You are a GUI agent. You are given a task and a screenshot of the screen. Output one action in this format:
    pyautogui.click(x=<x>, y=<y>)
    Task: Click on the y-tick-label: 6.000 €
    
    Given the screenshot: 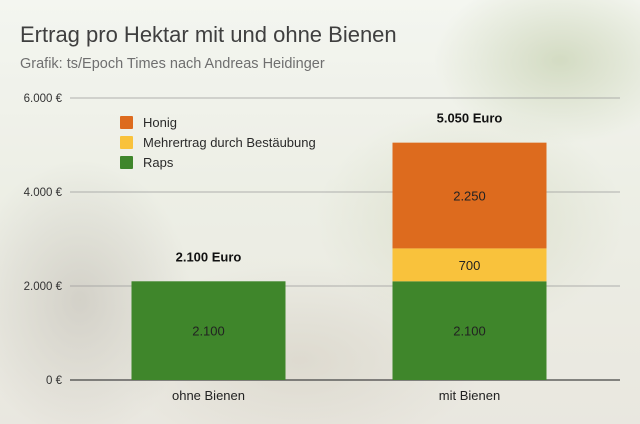 What is the action you would take?
    pyautogui.click(x=43, y=99)
    